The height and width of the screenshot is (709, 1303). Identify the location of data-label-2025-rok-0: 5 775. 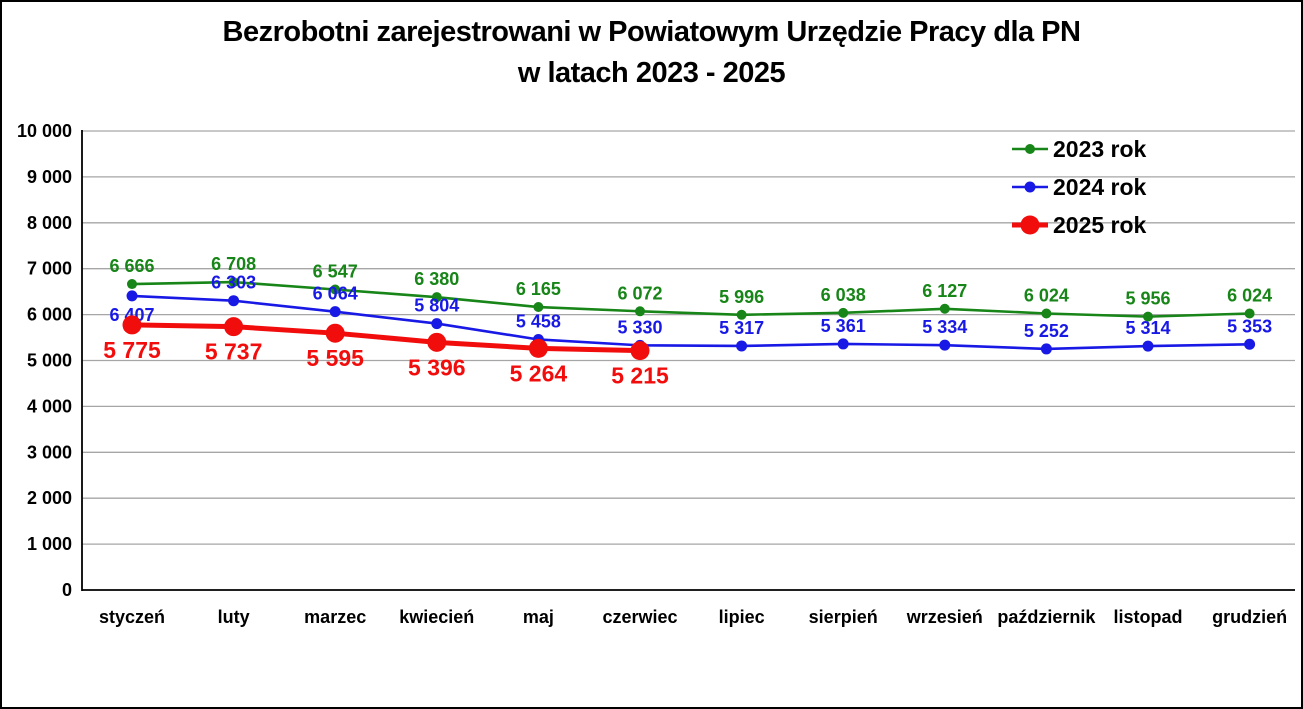
(132, 350).